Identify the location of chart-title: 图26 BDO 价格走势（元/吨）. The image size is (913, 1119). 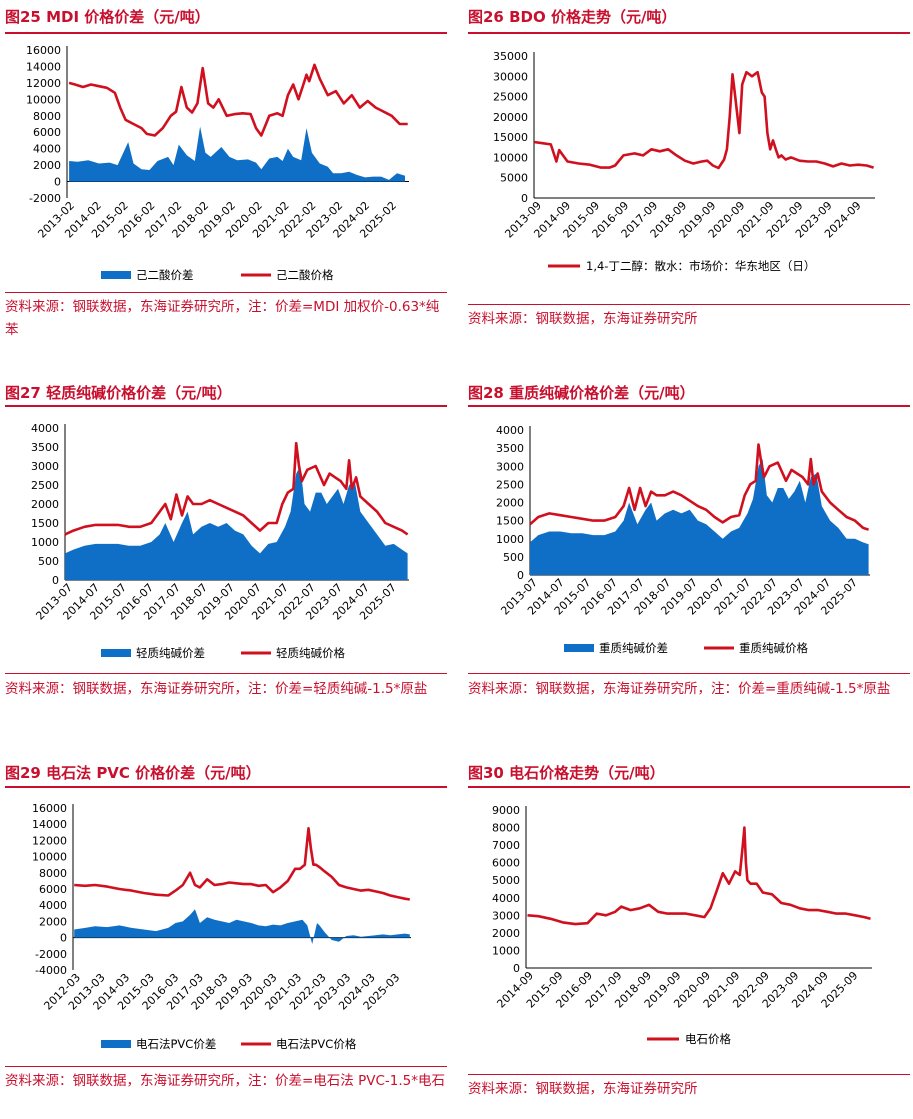
(572, 17).